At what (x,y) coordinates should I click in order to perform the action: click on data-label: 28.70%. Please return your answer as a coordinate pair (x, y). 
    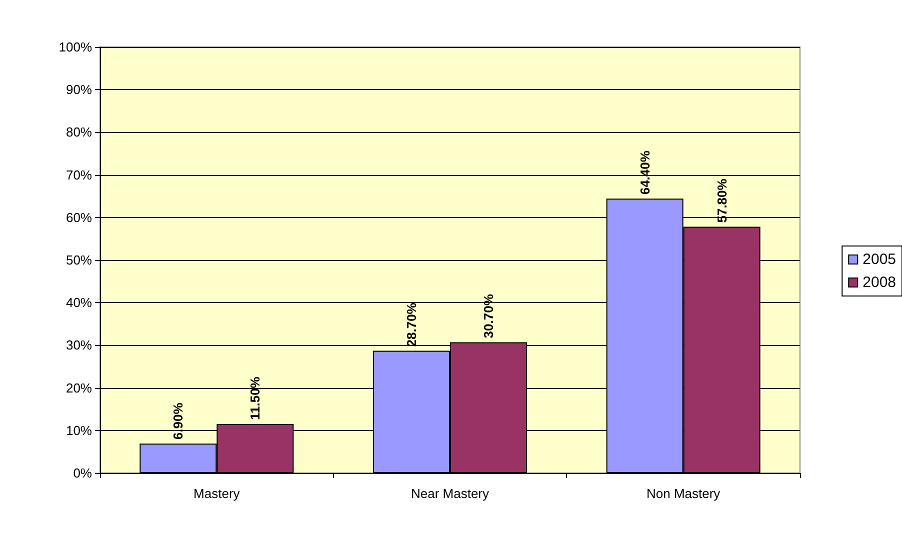
    Looking at the image, I should click on (411, 324).